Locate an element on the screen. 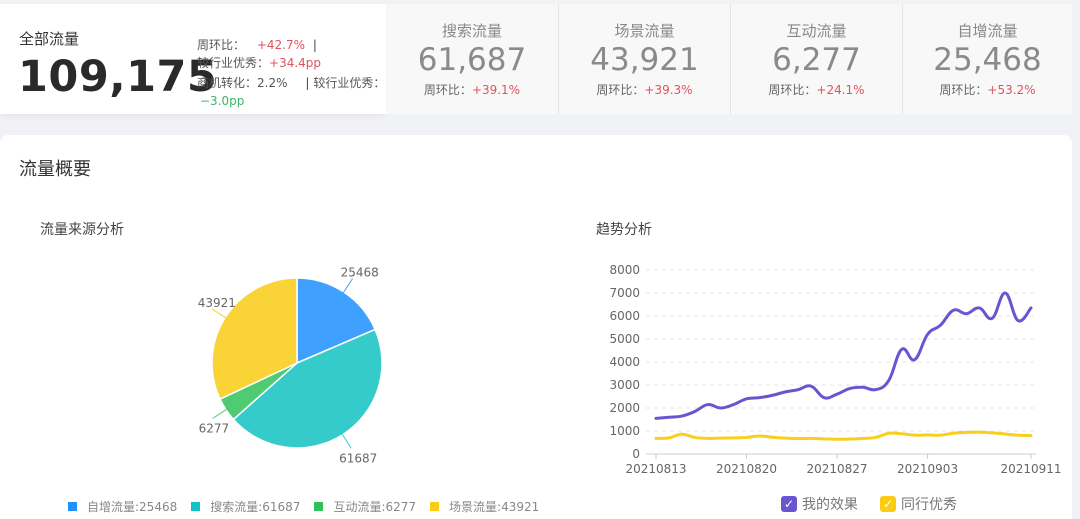 The width and height of the screenshot is (1080, 519). legend-item-interaction: 互动流量:6277 is located at coordinates (365, 506).